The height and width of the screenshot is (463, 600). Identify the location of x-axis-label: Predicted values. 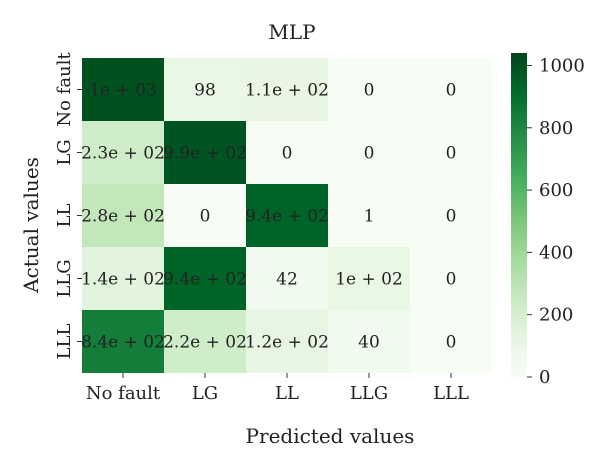
(330, 436).